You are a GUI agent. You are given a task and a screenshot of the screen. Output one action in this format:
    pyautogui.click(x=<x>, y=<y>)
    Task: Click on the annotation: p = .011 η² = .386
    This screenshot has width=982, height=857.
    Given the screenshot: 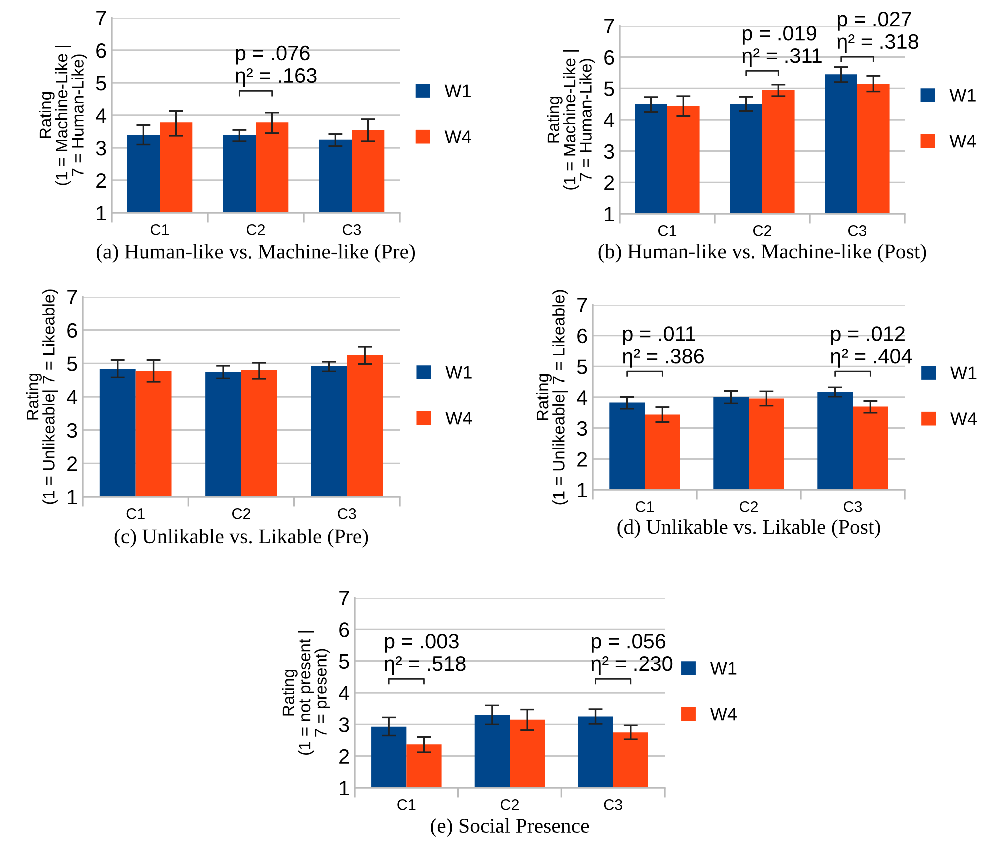 What is the action you would take?
    pyautogui.click(x=663, y=347)
    